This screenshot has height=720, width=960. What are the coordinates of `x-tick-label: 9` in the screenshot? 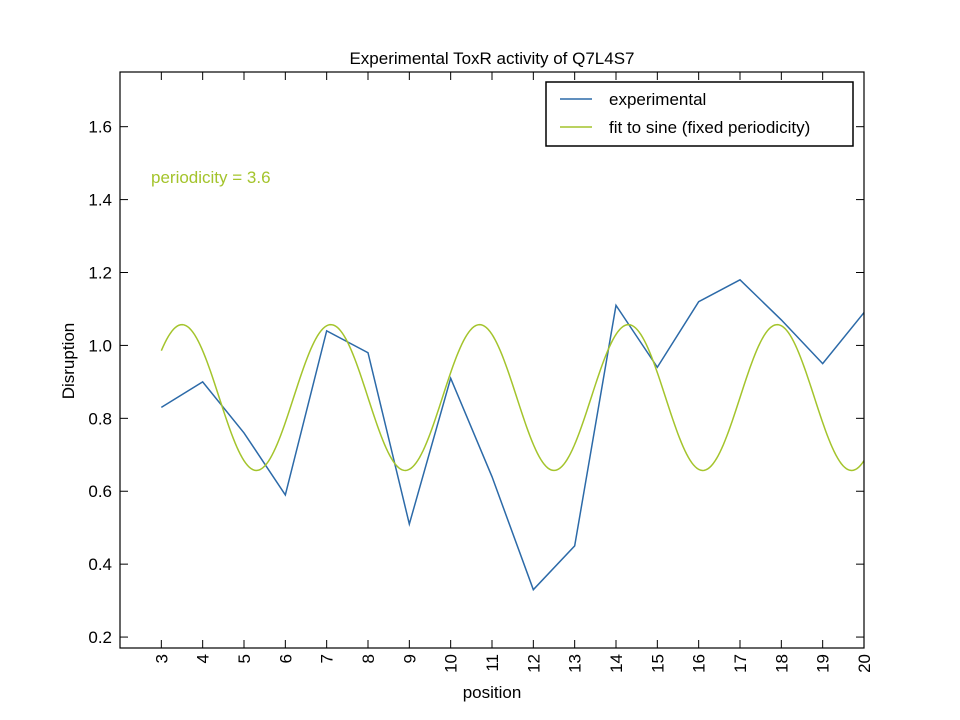 It's located at (409, 658).